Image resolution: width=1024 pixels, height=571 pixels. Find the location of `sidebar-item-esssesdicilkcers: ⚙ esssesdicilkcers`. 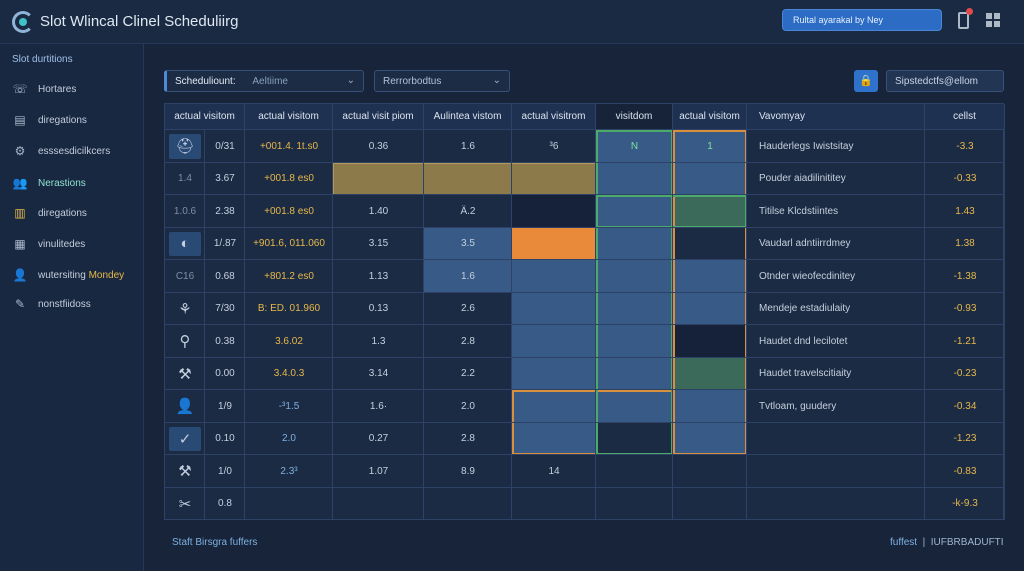

sidebar-item-esssesdicilkcers: ⚙ esssesdicilkcers is located at coordinates (76, 151).